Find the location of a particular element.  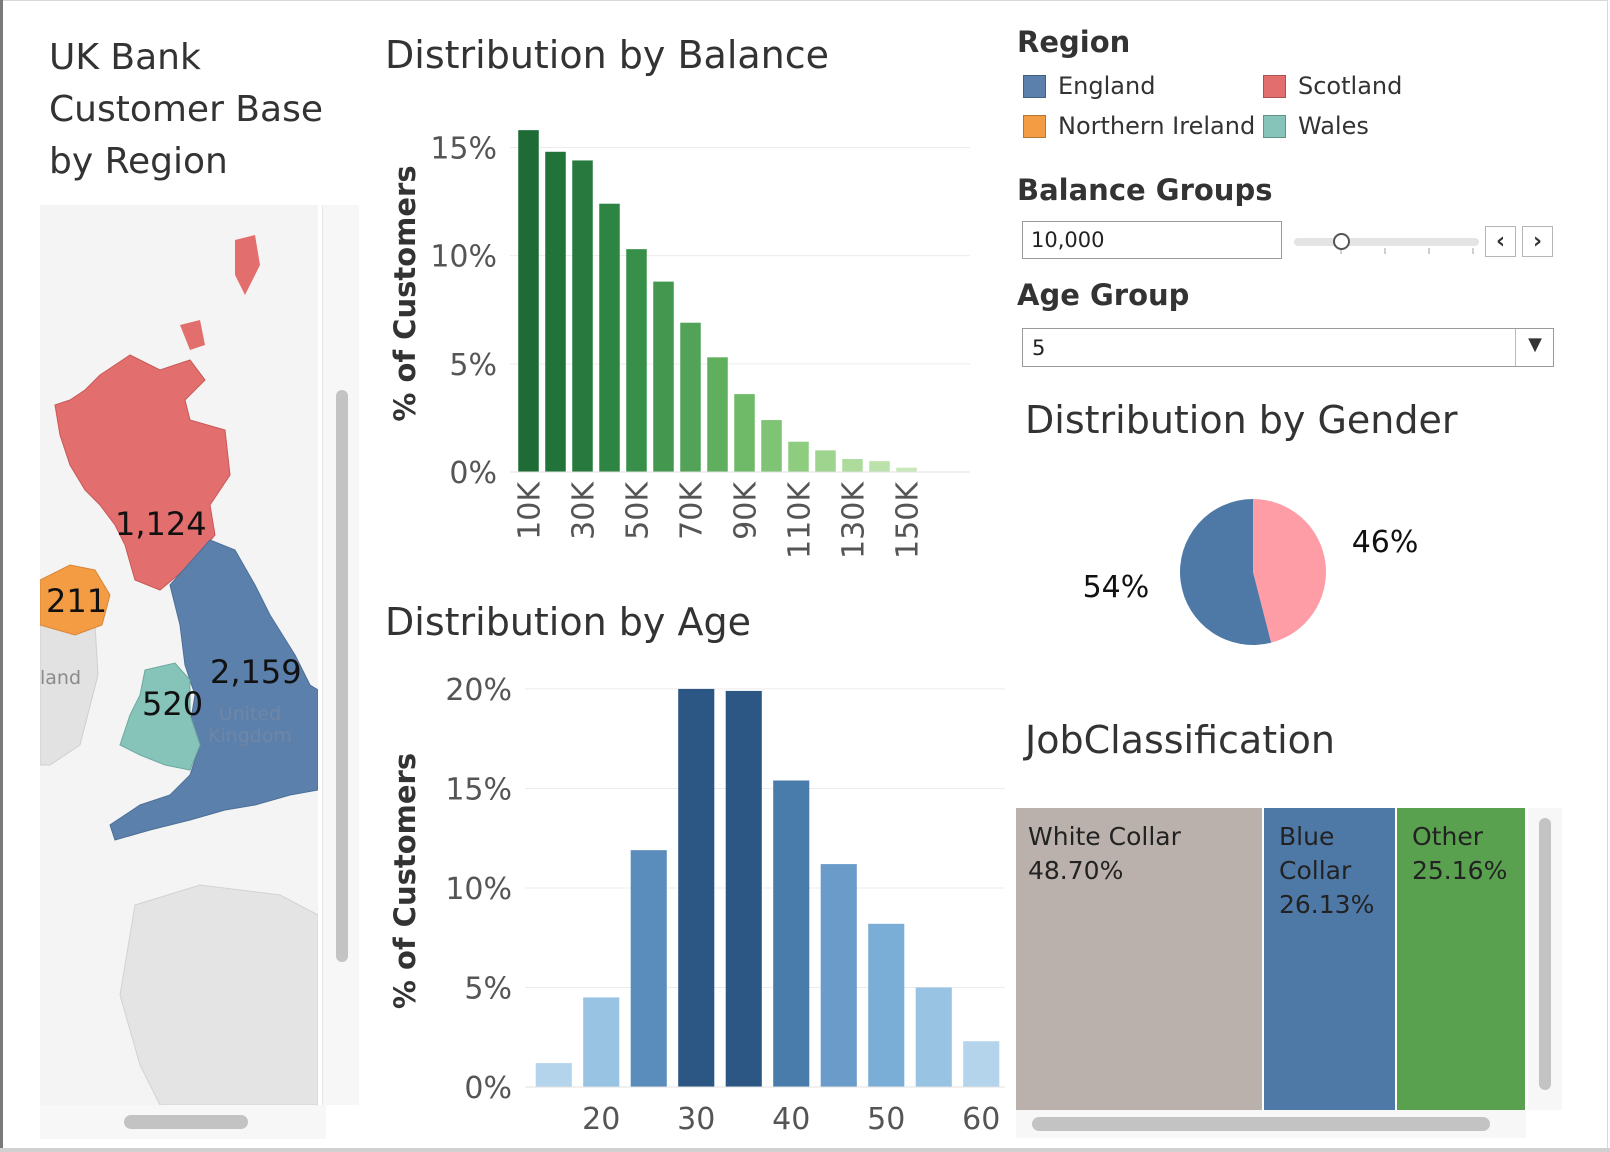

legend-item-england: England is located at coordinates (1089, 86).